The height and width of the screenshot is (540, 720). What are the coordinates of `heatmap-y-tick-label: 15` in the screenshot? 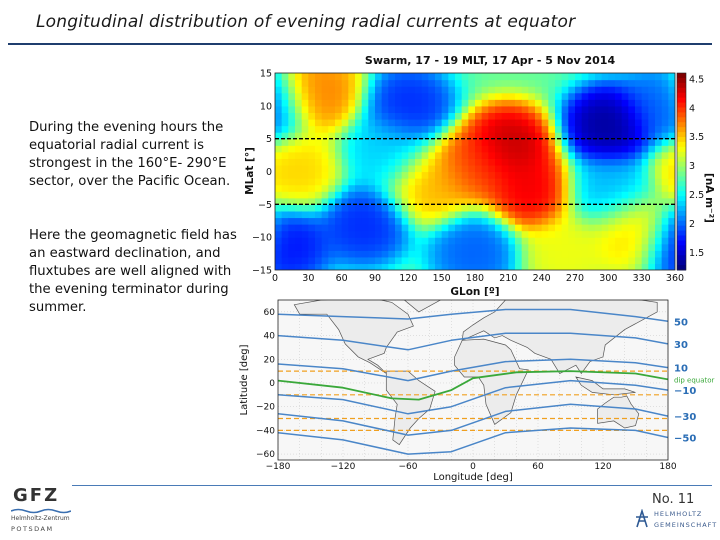 It's located at (266, 74).